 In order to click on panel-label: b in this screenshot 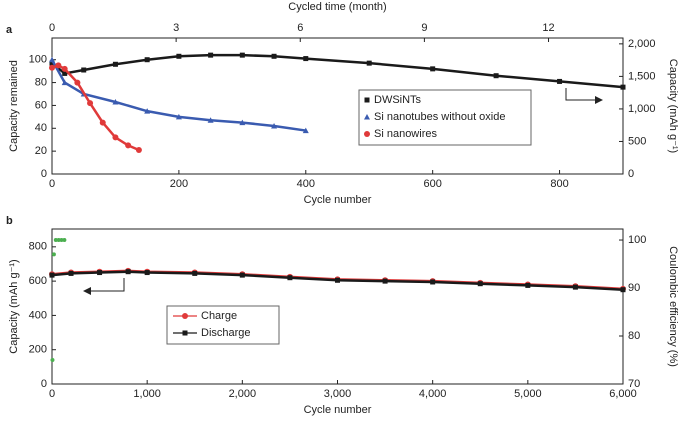, I will do `click(9, 221)`.